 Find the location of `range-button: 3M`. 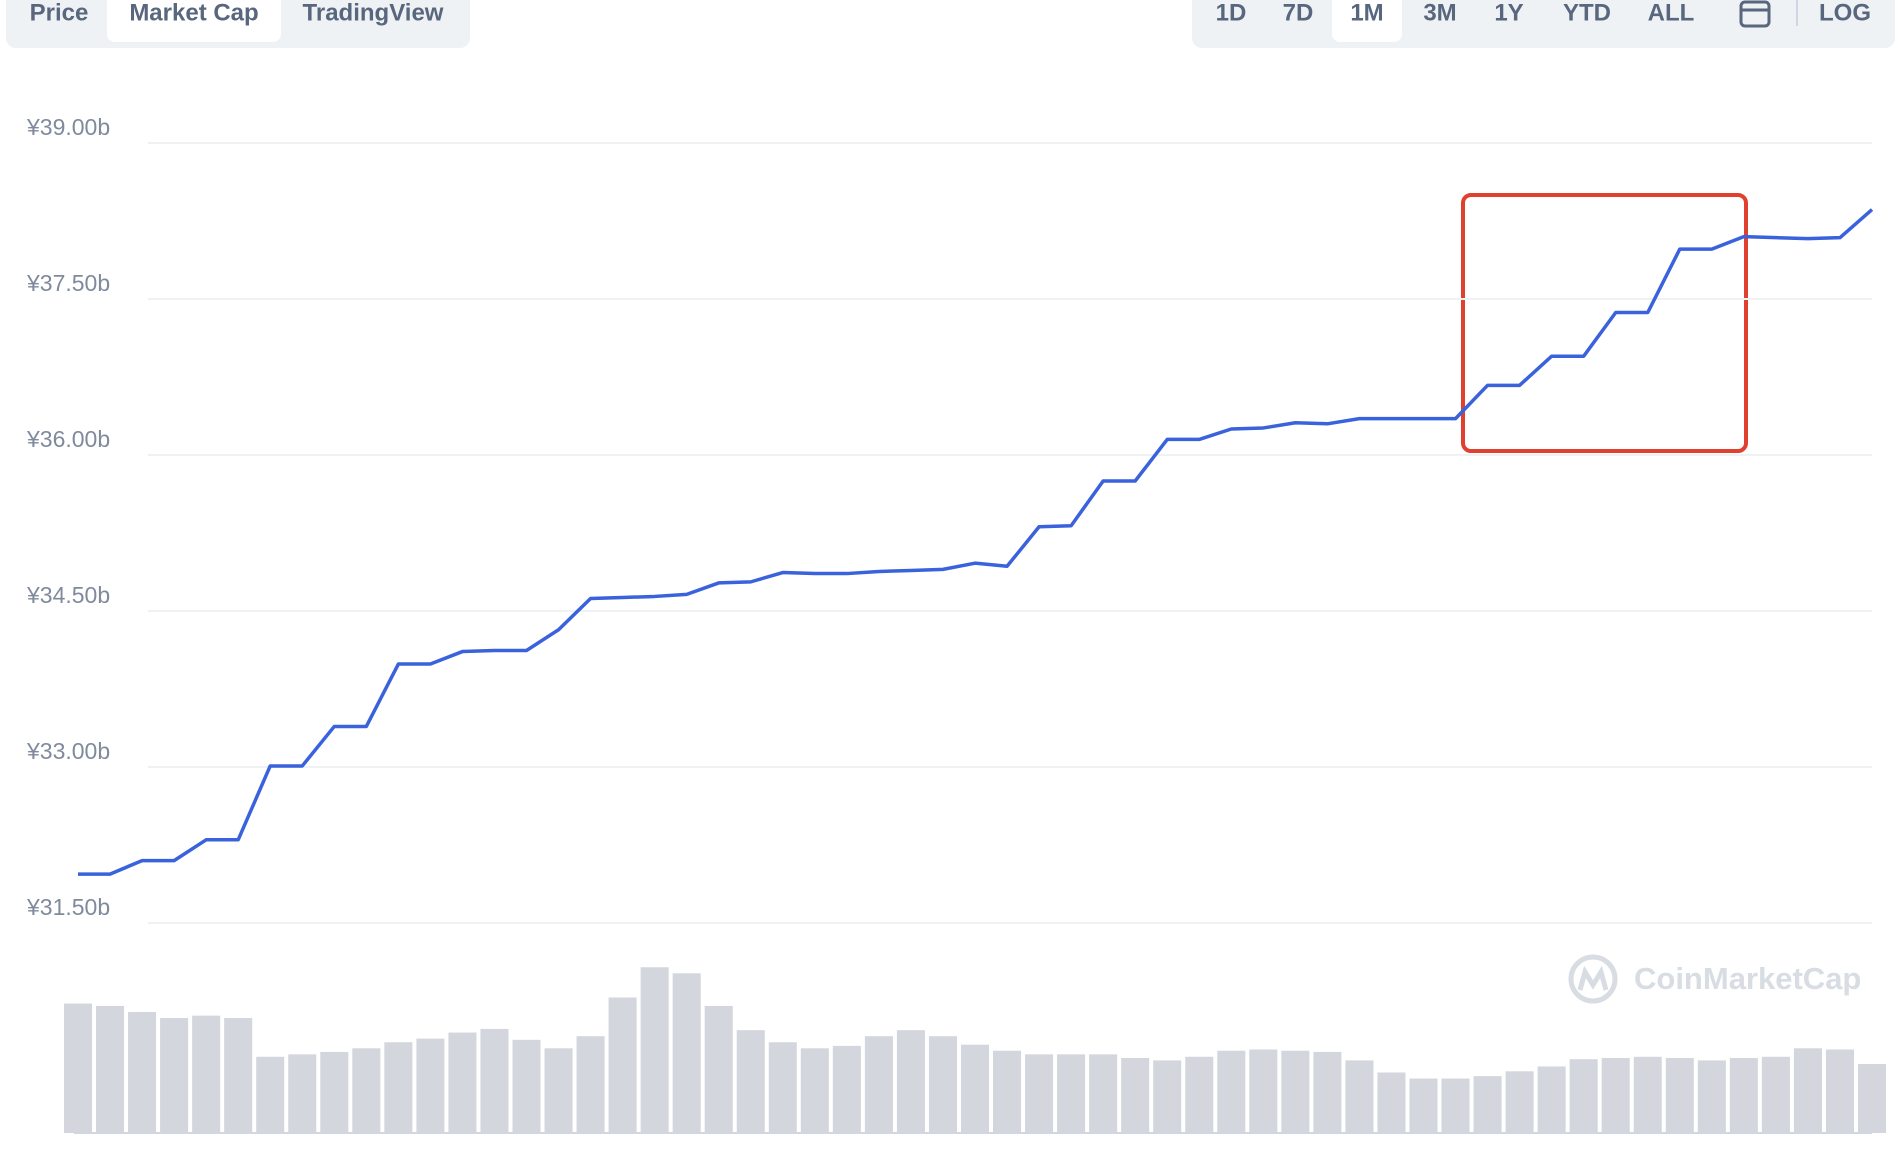

range-button: 3M is located at coordinates (1439, 13).